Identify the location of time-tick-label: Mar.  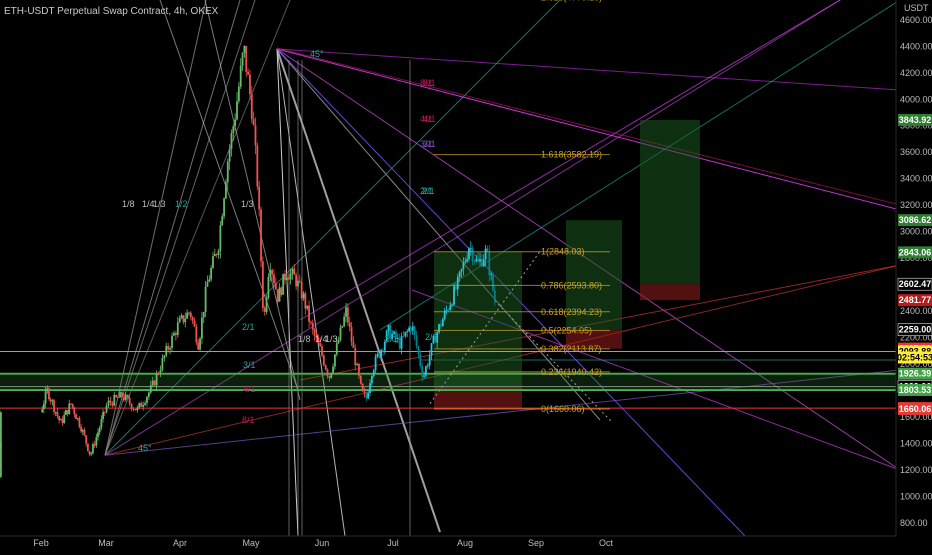
(106, 543).